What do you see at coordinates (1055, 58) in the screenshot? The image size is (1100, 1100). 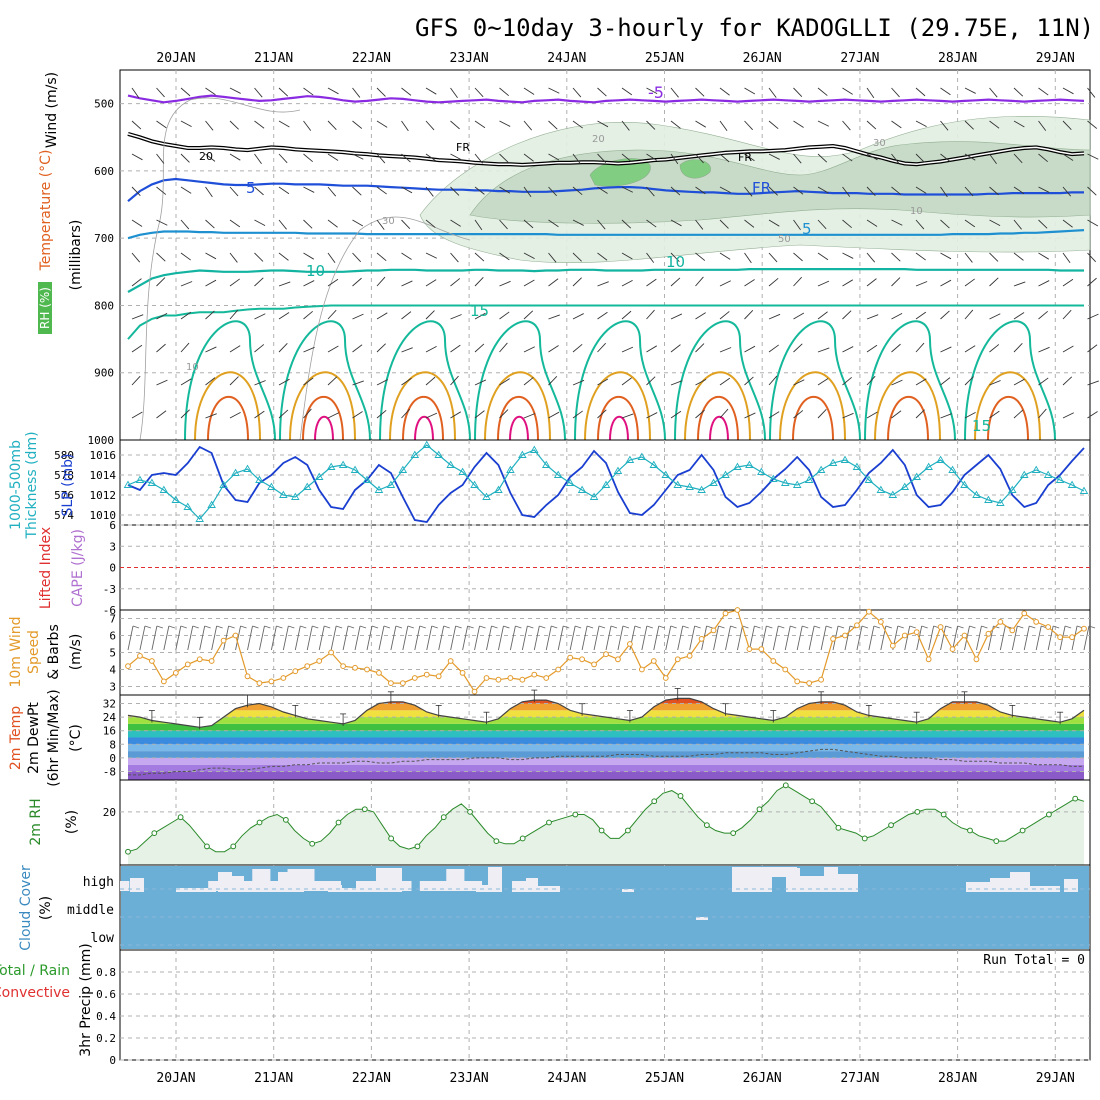 I see `date-label-top: 29JAN` at bounding box center [1055, 58].